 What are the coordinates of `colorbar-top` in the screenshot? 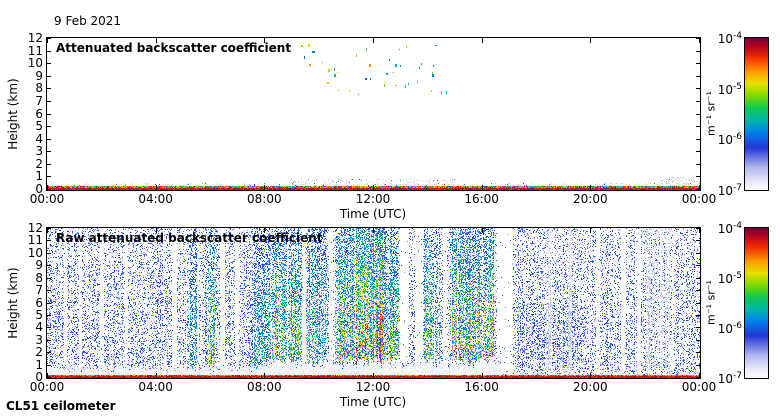 It's located at (756, 114).